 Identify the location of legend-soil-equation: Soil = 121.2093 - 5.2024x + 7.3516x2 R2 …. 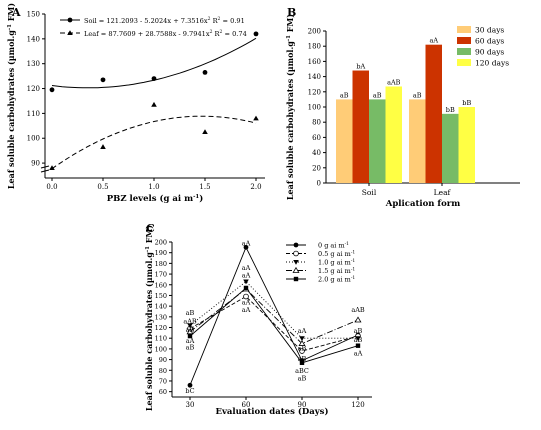
(164, 20).